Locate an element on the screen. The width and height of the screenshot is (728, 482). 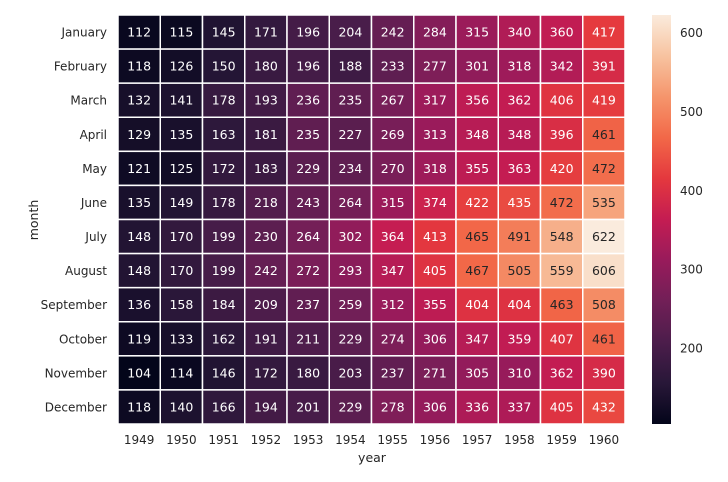
cell-label: 535 is located at coordinates (604, 202).